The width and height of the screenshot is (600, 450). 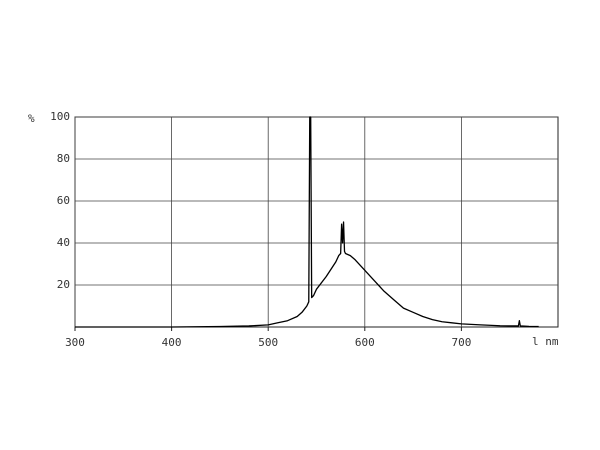 What do you see at coordinates (461, 342) in the screenshot?
I see `x-tick-label: 700` at bounding box center [461, 342].